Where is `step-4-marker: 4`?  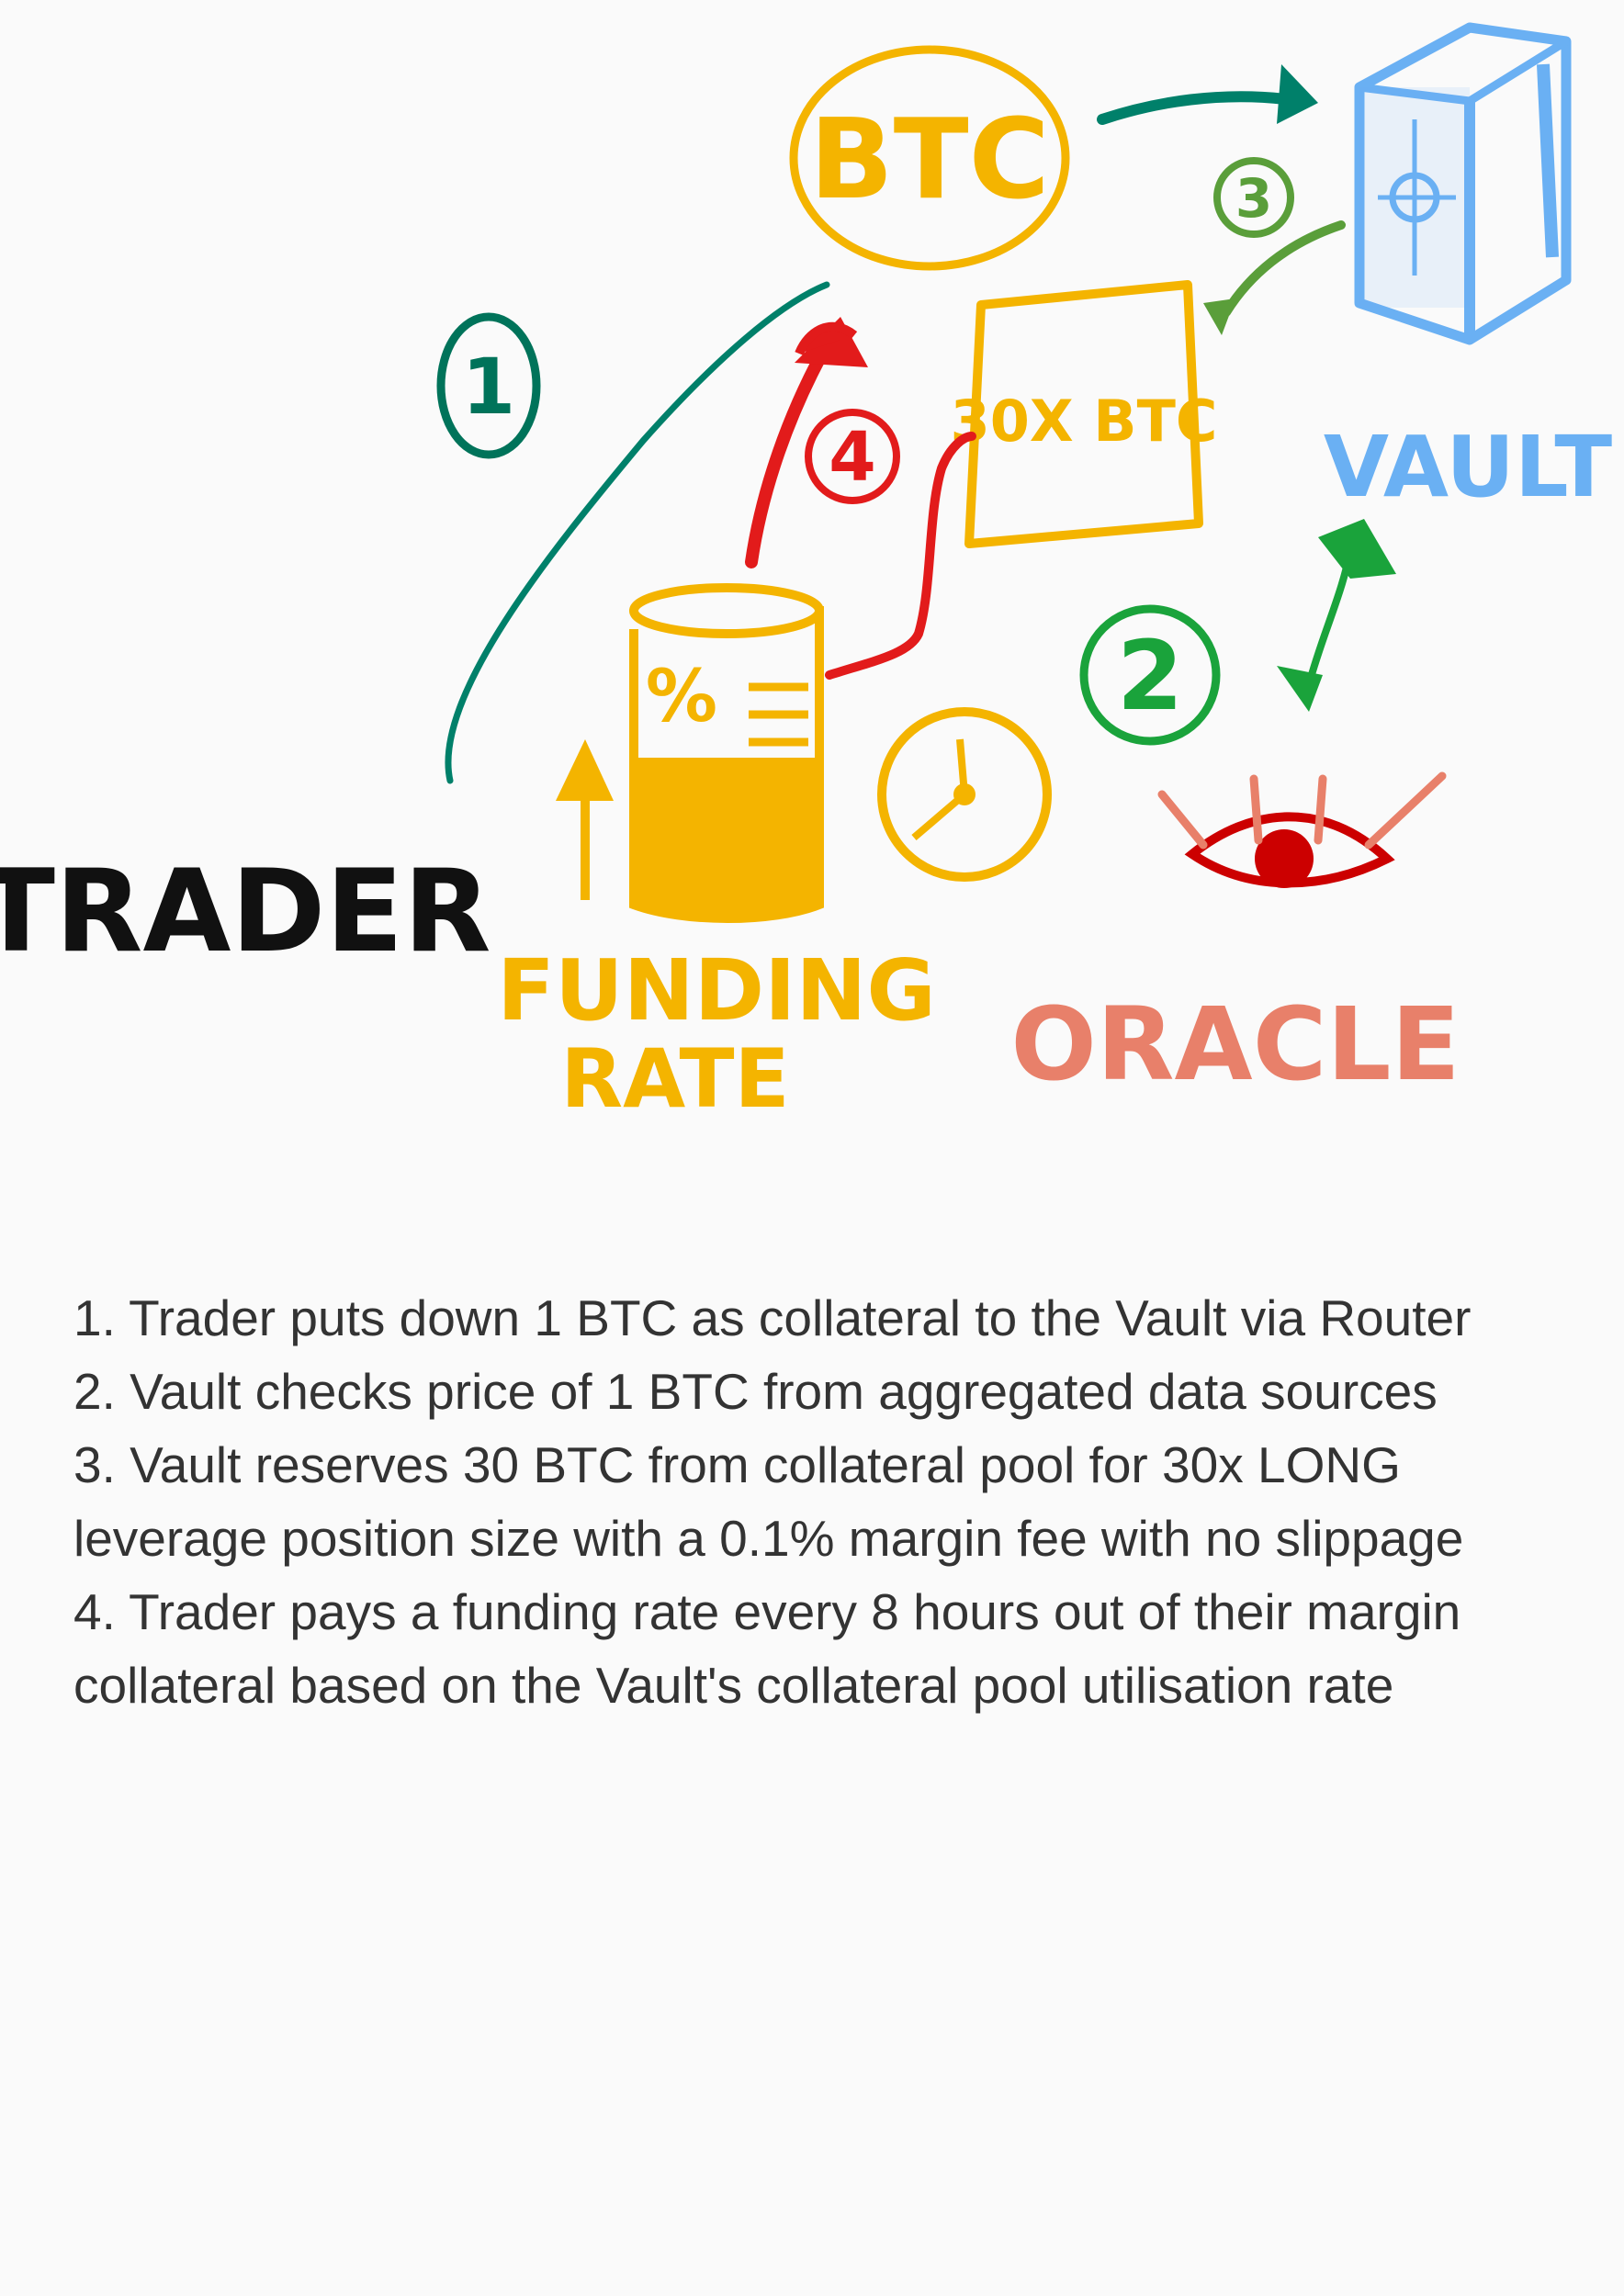
step-4-marker: 4 is located at coordinates (852, 456).